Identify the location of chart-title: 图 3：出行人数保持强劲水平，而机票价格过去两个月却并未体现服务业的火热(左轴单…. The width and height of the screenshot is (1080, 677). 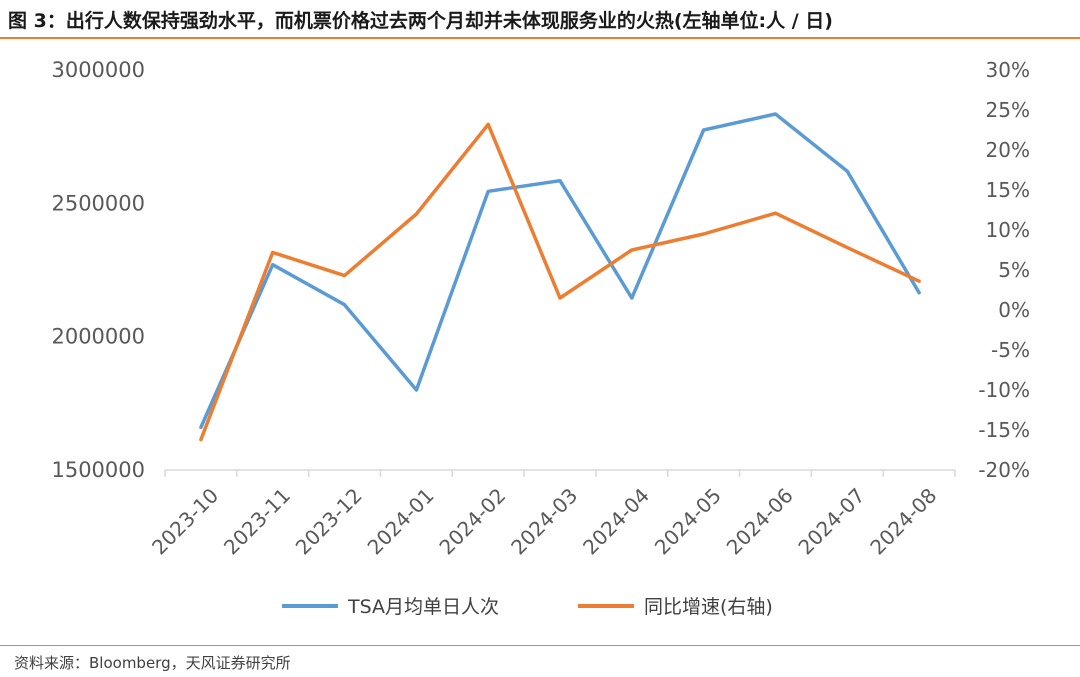
(420, 21).